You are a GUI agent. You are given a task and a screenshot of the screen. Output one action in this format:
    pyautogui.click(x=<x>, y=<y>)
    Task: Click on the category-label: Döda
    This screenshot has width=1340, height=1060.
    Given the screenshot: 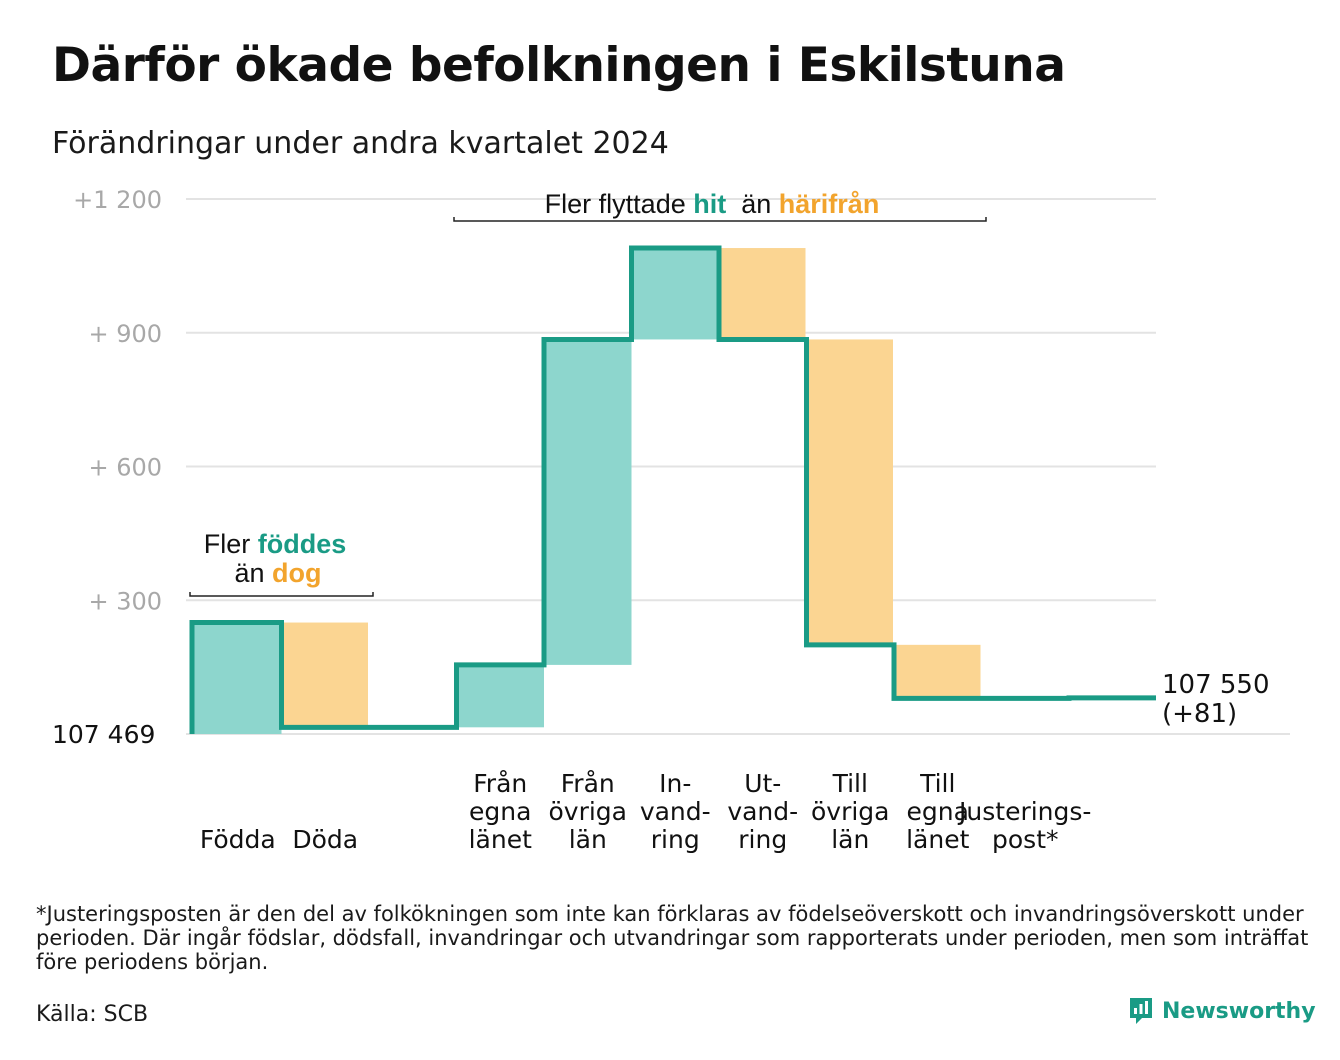 What is the action you would take?
    pyautogui.click(x=325, y=839)
    